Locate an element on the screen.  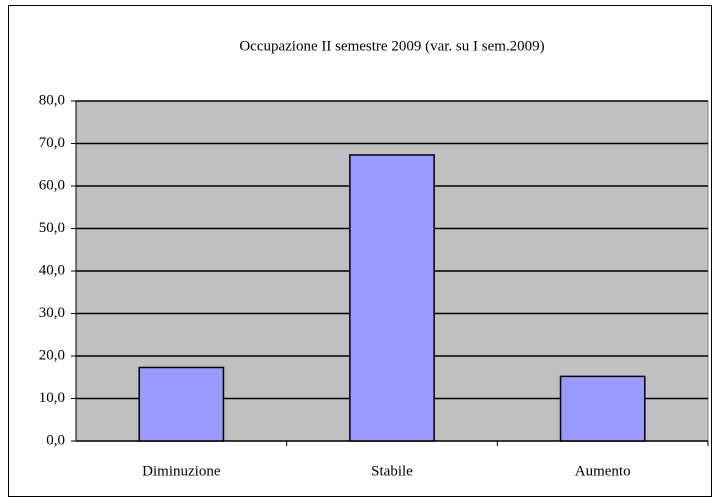
y-tick-label: 10,0 is located at coordinates (52, 398).